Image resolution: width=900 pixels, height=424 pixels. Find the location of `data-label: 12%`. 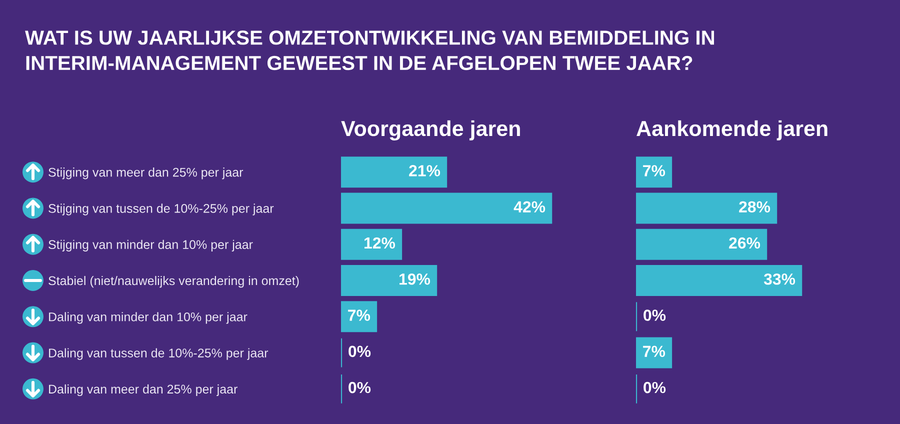

data-label: 12% is located at coordinates (380, 243).